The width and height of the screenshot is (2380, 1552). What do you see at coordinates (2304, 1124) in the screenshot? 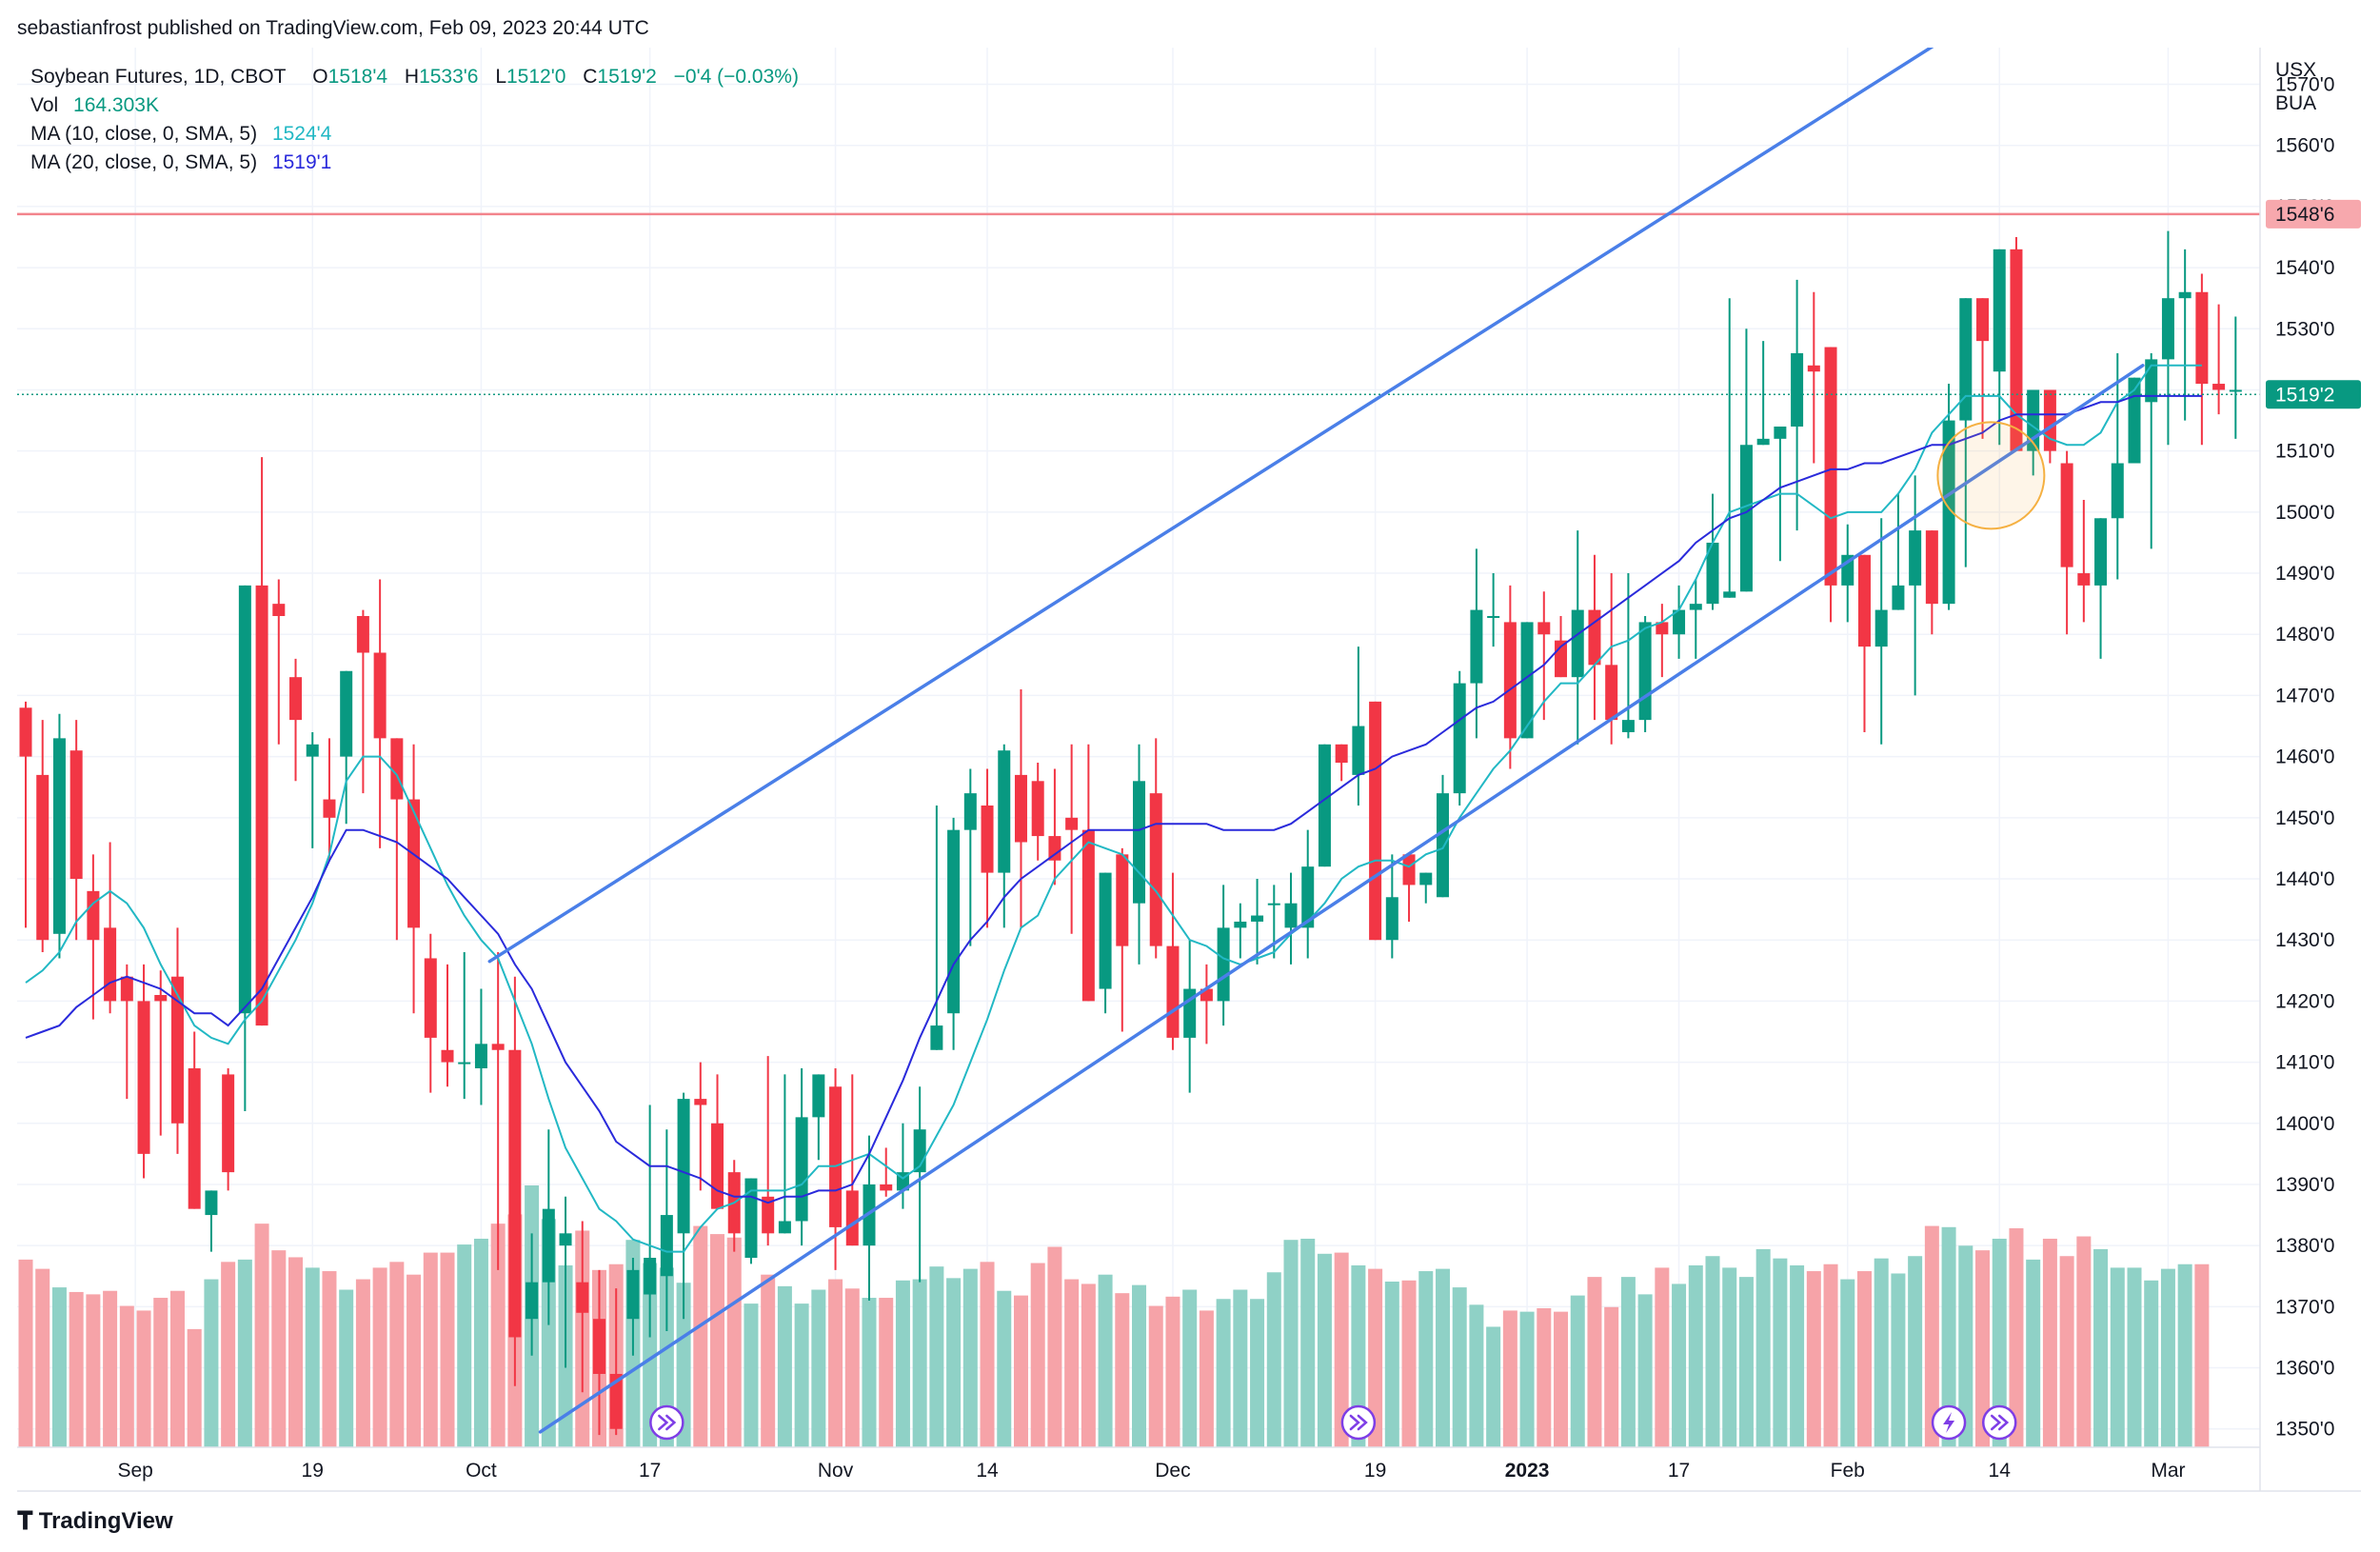
I see `price-tick-label: 1400'0` at bounding box center [2304, 1124].